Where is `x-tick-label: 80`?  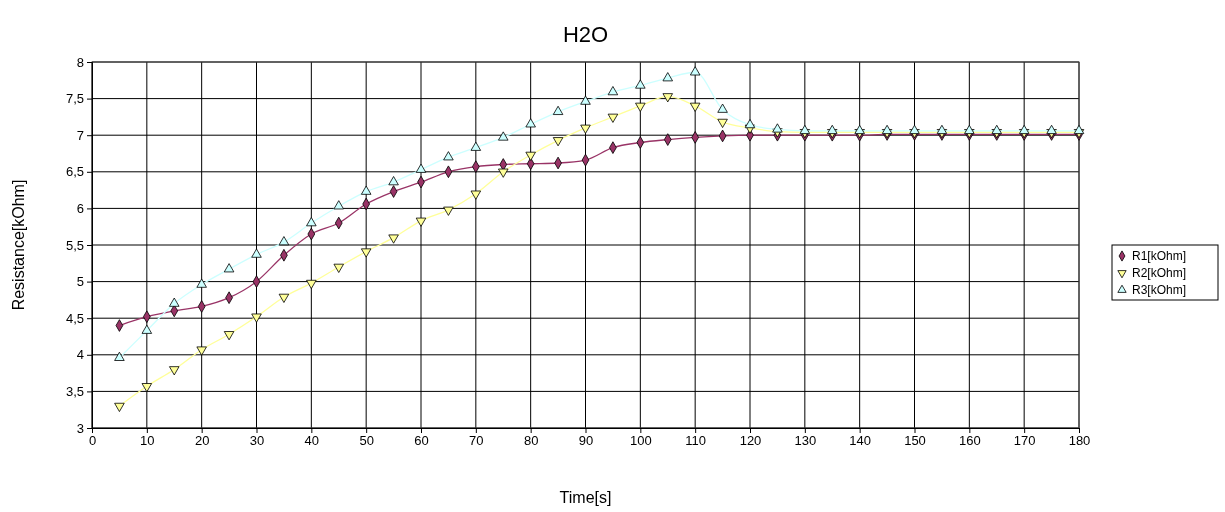 x-tick-label: 80 is located at coordinates (531, 441).